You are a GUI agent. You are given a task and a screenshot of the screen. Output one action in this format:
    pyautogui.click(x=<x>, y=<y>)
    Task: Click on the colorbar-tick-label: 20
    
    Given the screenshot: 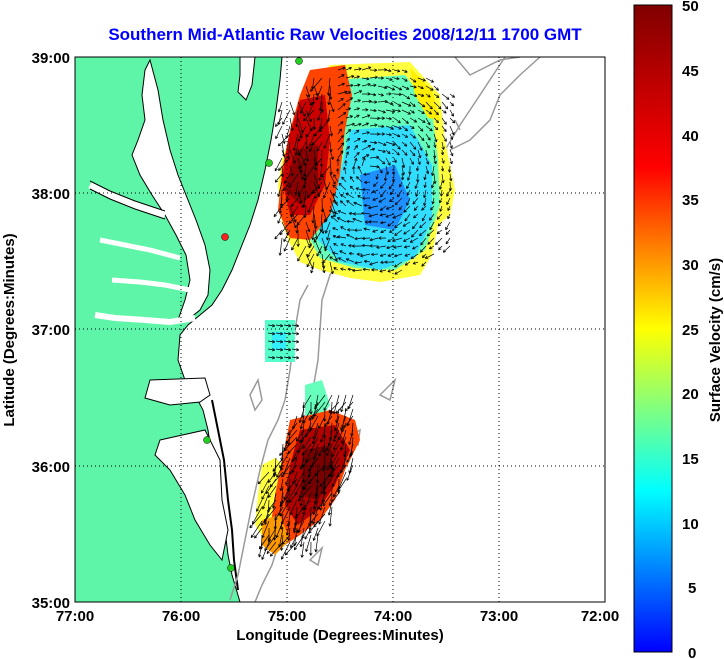 What is the action you would take?
    pyautogui.click(x=690, y=394)
    